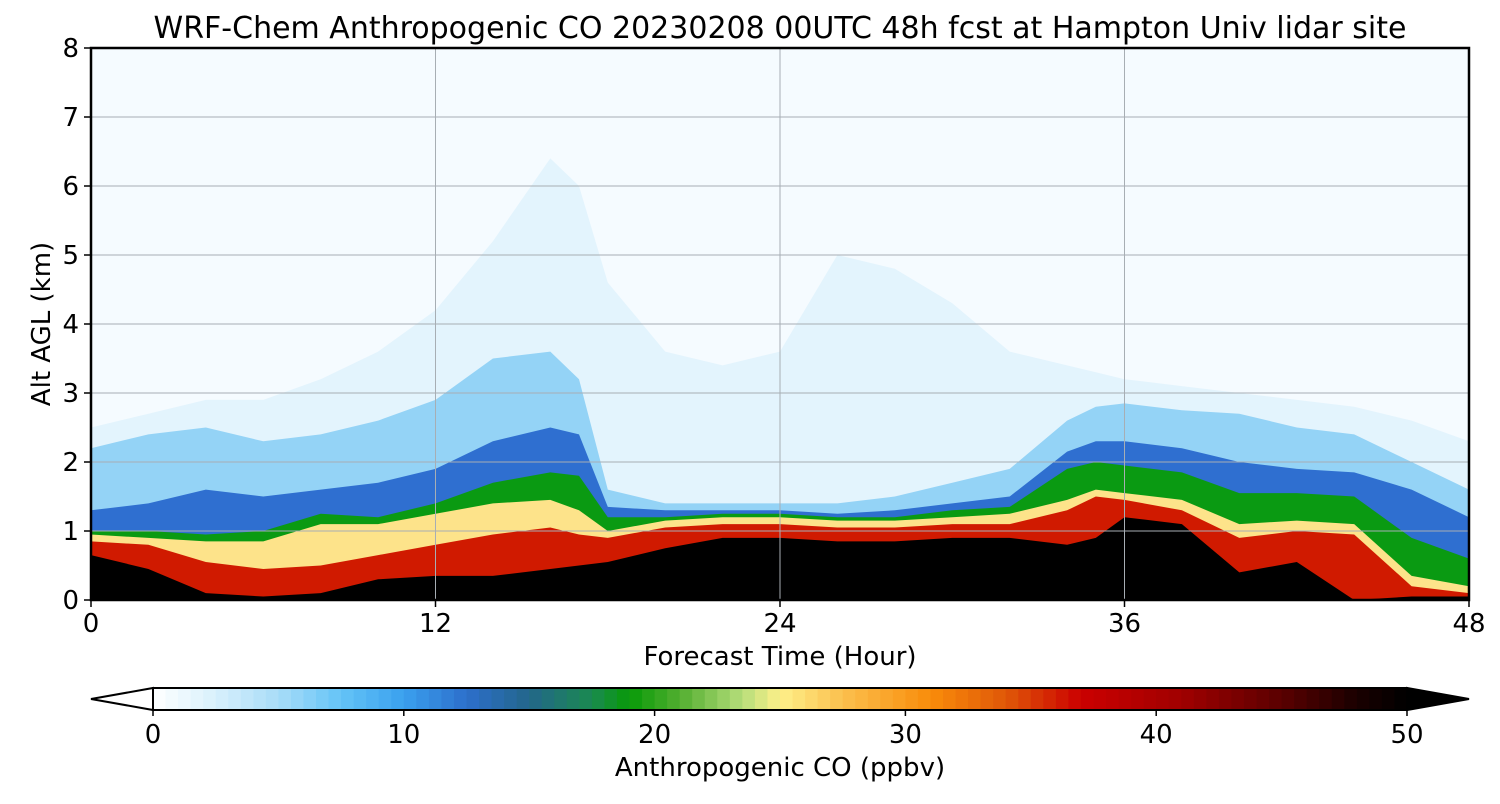  Describe the element at coordinates (905, 735) in the screenshot. I see `colorbar-tick-label: 30` at that location.